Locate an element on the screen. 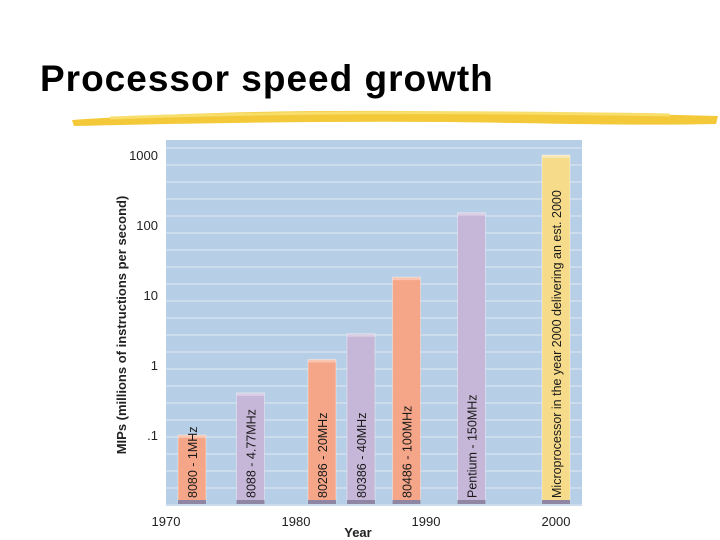  x-tick-label: 1990 is located at coordinates (426, 521).